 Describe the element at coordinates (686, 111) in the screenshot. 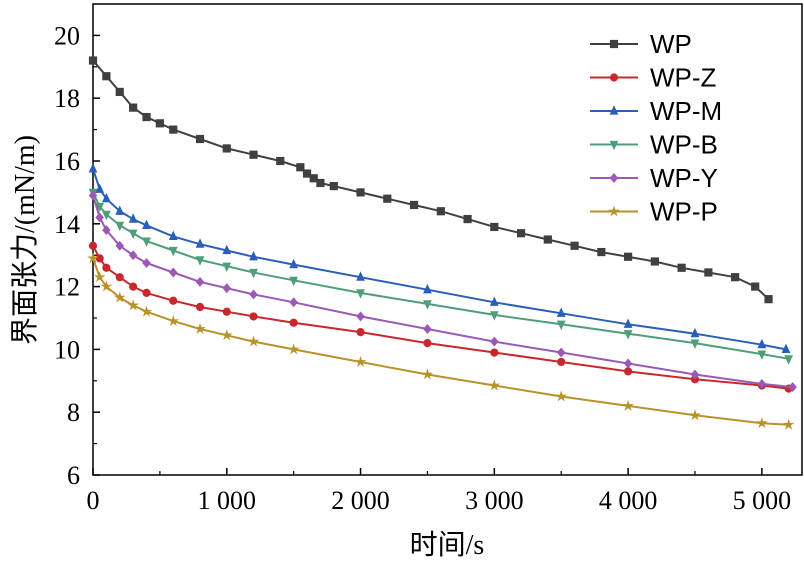

I see `legend-label: WP-M` at that location.